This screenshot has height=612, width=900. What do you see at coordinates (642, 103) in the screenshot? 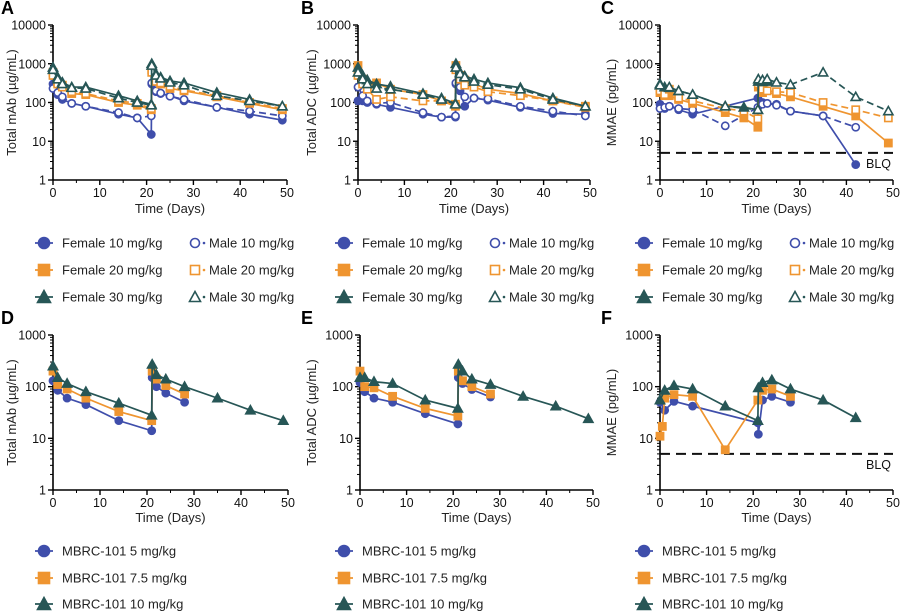
I see `y-tick-label: 100` at bounding box center [642, 103].